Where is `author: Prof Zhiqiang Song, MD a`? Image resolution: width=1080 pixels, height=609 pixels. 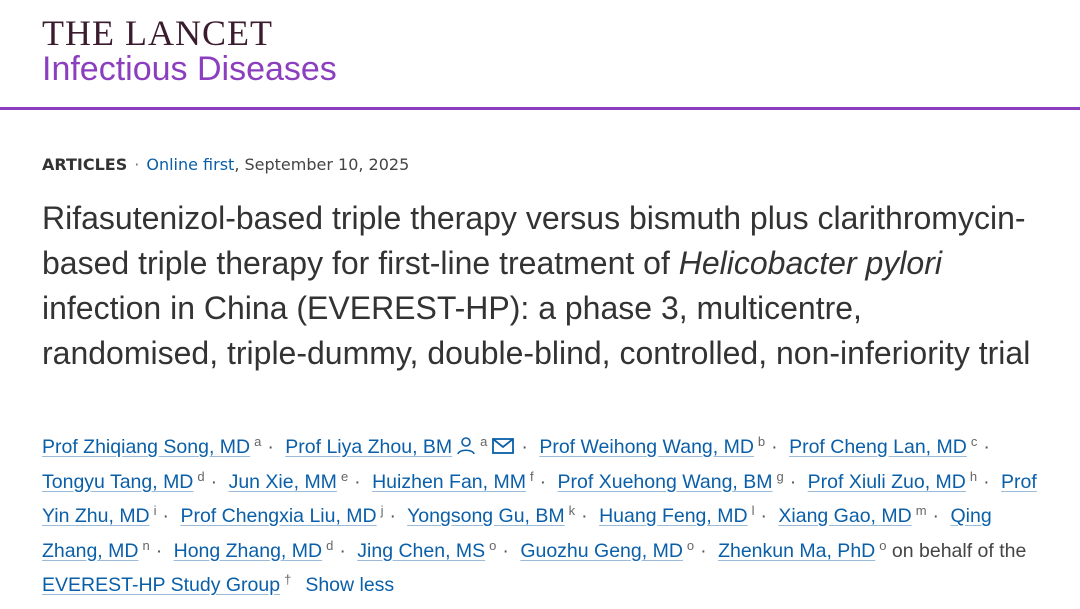 author: Prof Zhiqiang Song, MD a is located at coordinates (152, 446).